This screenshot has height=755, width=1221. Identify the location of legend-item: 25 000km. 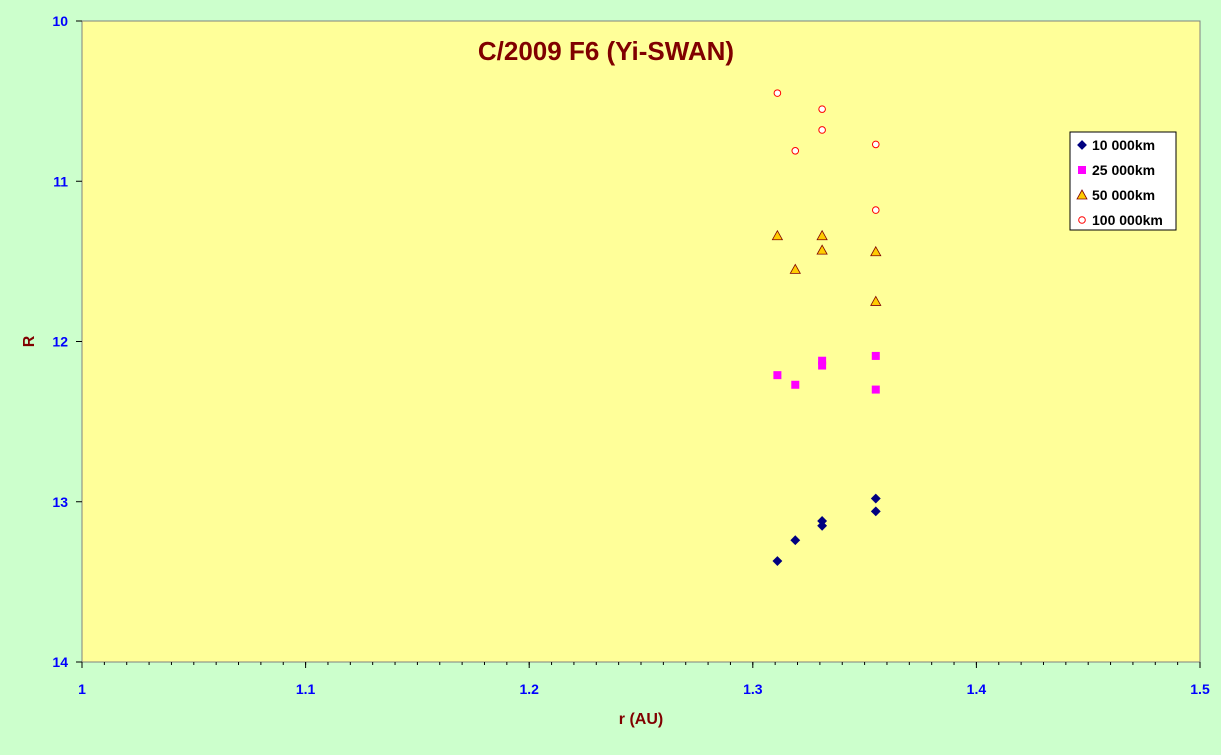
(1116, 170).